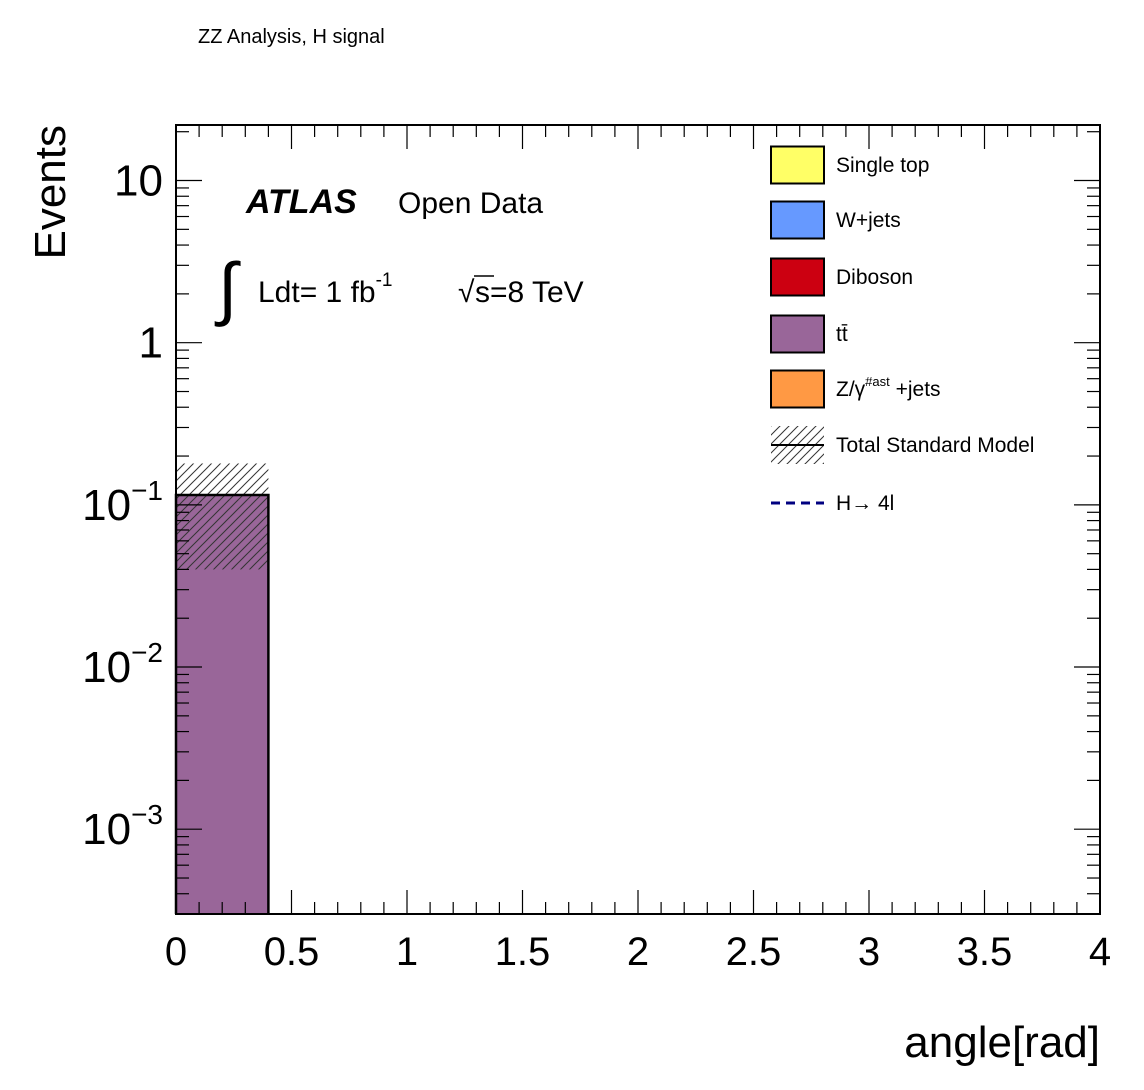 This screenshot has height=1090, width=1144. What do you see at coordinates (222, 516) in the screenshot?
I see `uncertainty-band` at bounding box center [222, 516].